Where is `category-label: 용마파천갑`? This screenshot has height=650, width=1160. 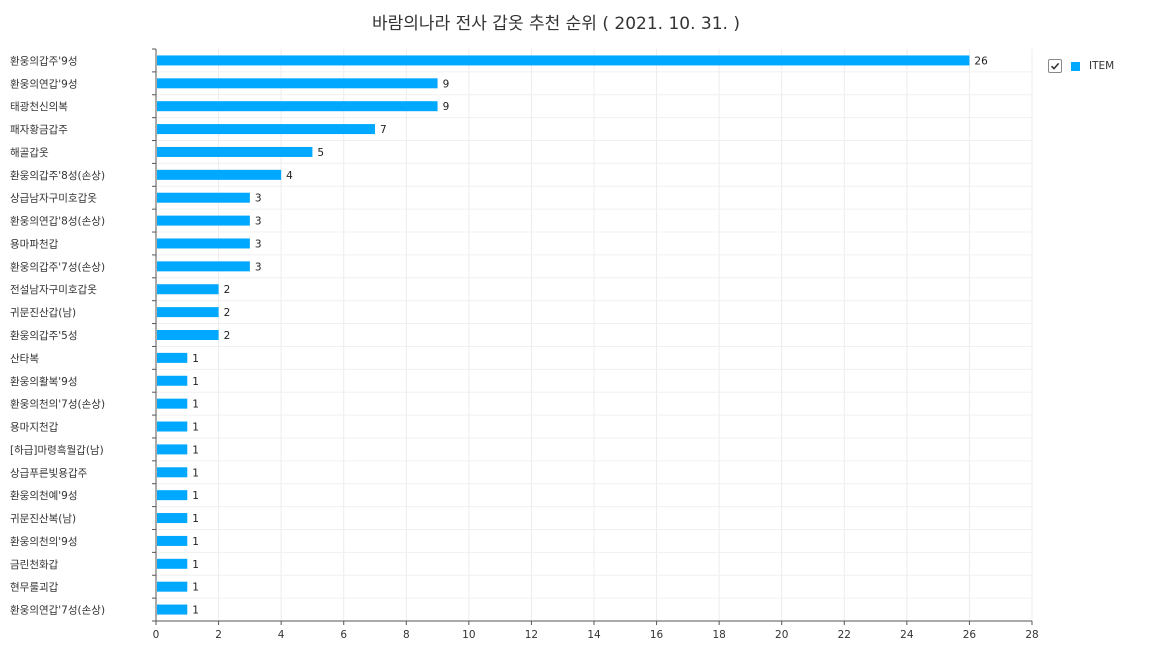
category-label: 용마파천갑 is located at coordinates (34, 244).